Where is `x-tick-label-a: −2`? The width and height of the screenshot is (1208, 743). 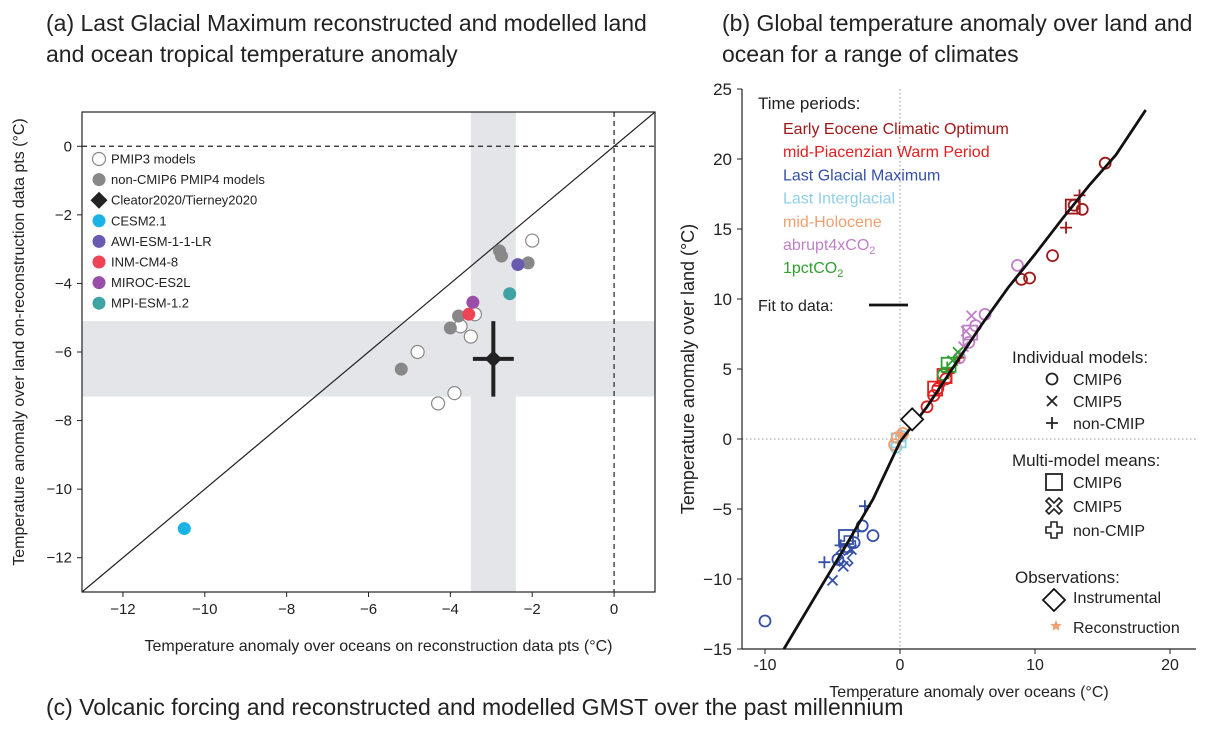 x-tick-label-a: −2 is located at coordinates (532, 609).